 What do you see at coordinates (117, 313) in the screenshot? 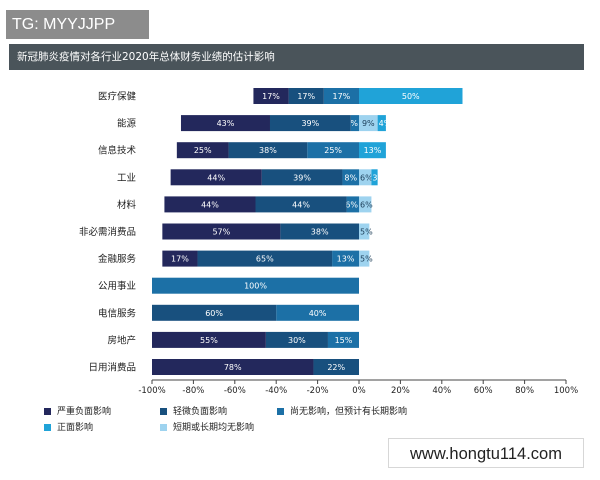
I see `category-label: 电信服务` at bounding box center [117, 313].